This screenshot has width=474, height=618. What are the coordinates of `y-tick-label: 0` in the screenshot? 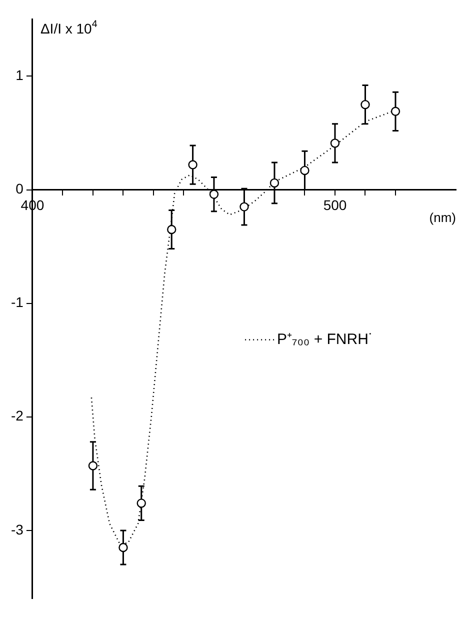 It's located at (20, 188).